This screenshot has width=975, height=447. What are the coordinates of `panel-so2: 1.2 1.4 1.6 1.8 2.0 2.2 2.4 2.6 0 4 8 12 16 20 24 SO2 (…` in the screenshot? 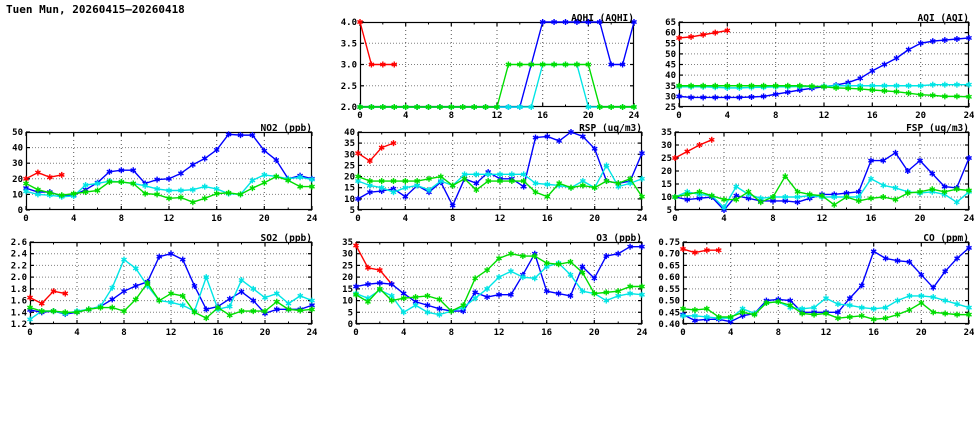 It's located at (160, 287).